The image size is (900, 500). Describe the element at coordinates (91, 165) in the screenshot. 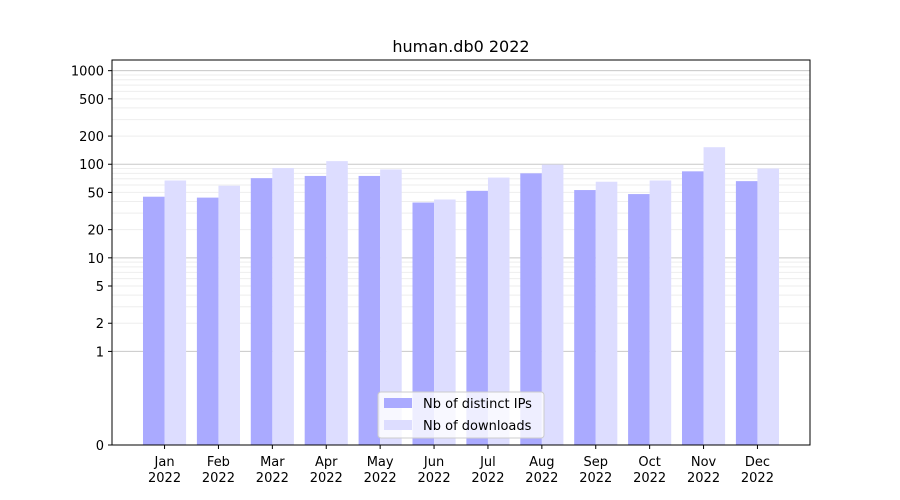

I see `y-tick-label: 100` at that location.